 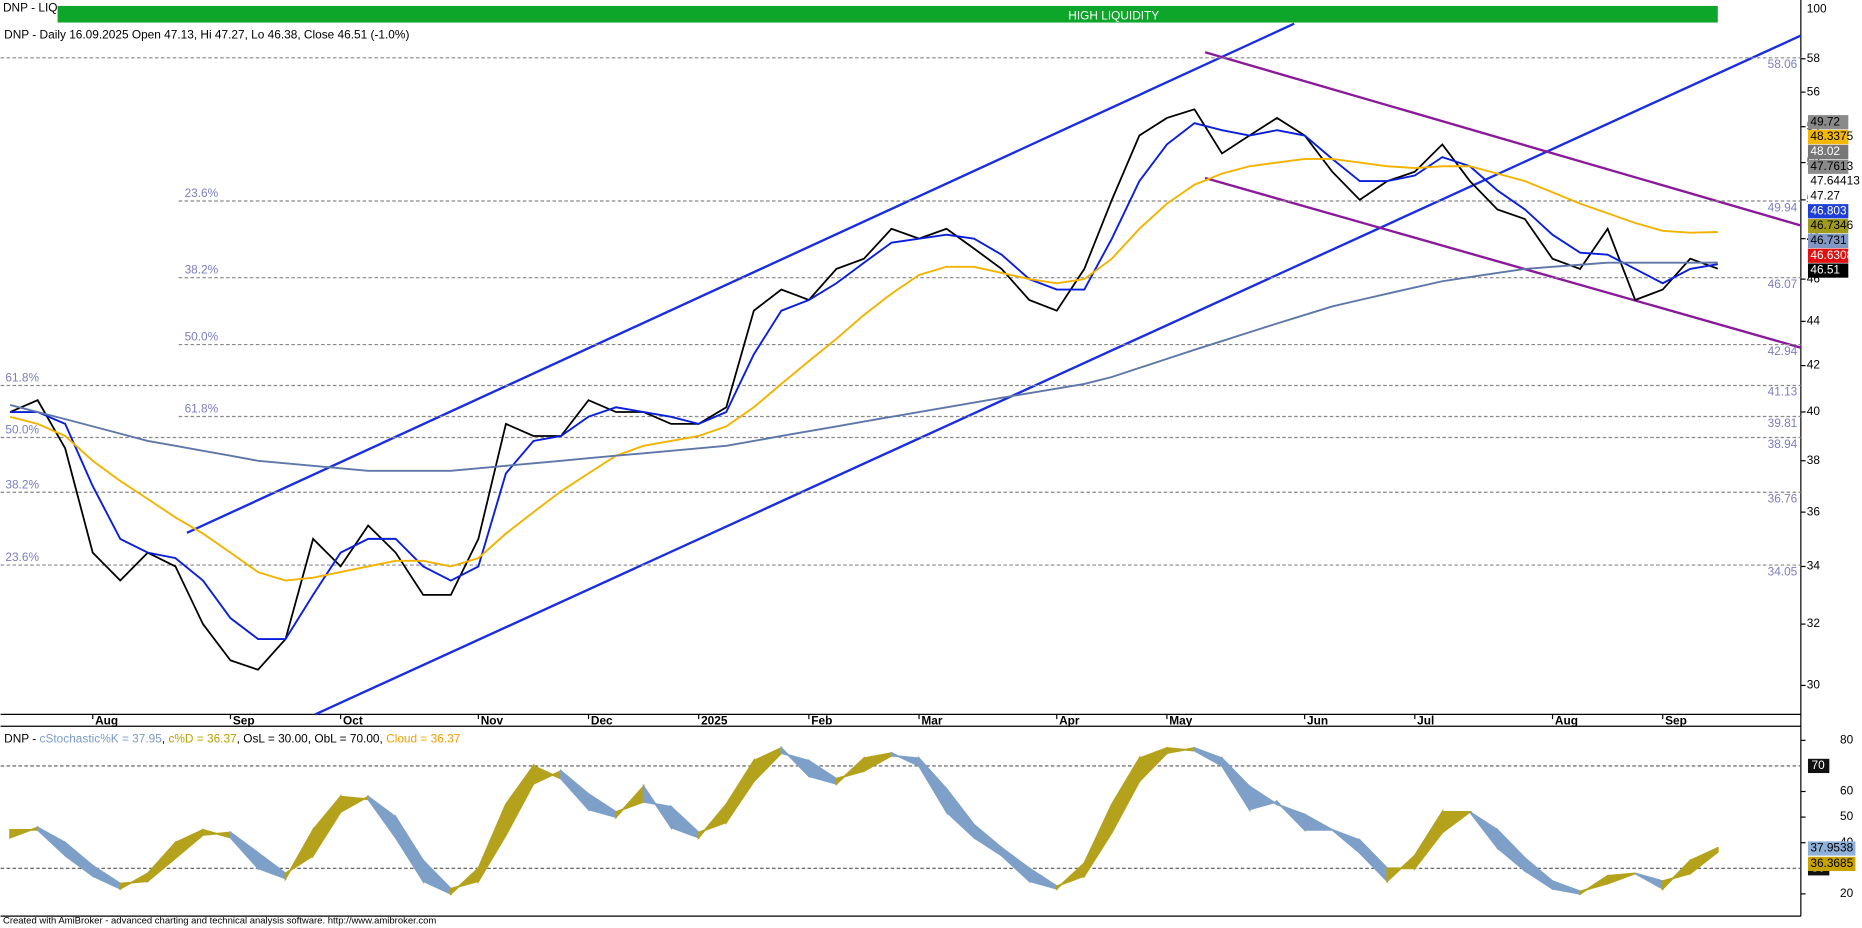 What do you see at coordinates (21, 738) in the screenshot?
I see `title-part: DNP -` at bounding box center [21, 738].